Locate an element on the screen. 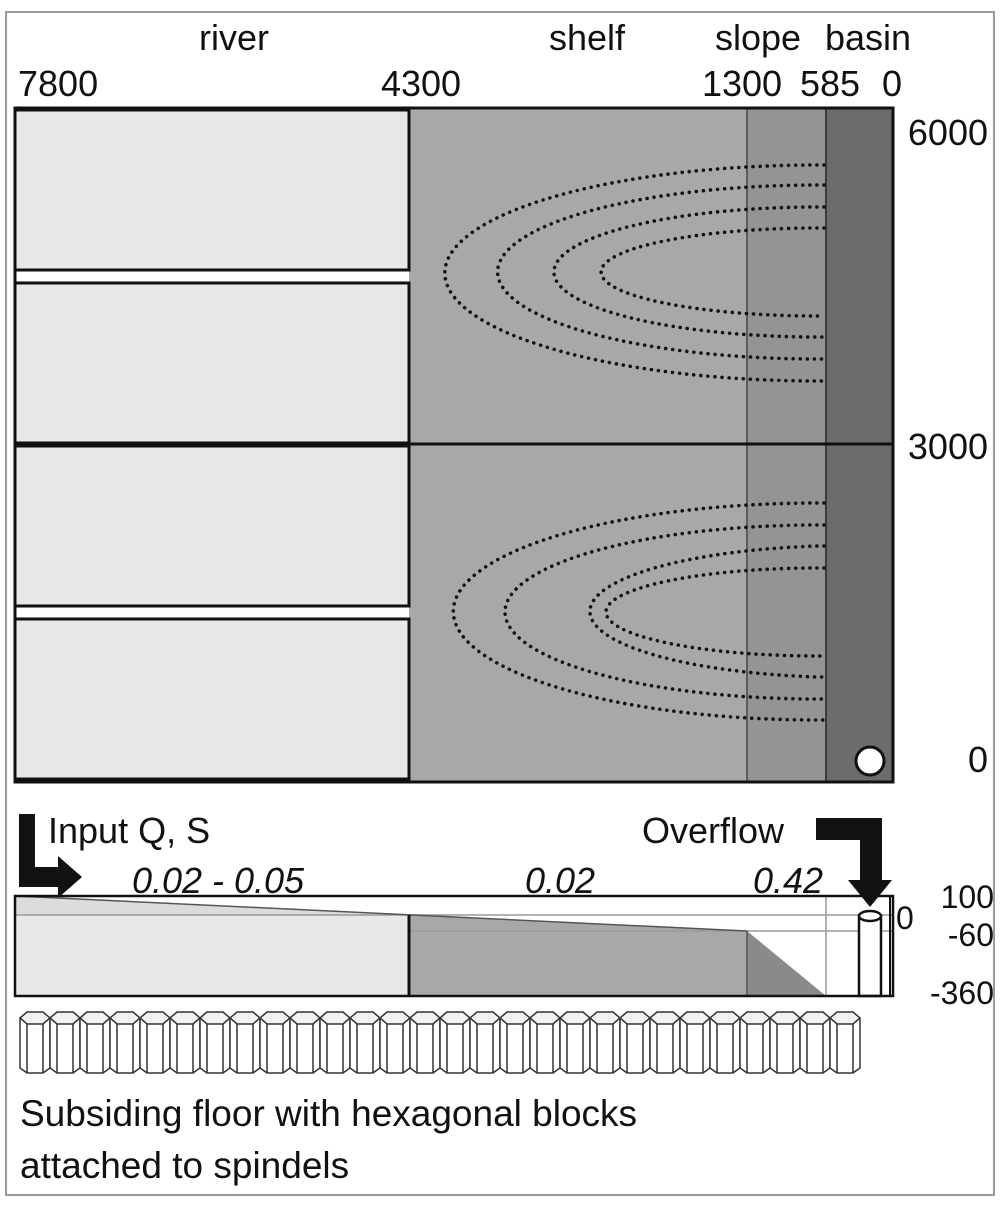 This screenshot has height=1208, width=1002. elevation-tick-label: -60 is located at coordinates (971, 935).